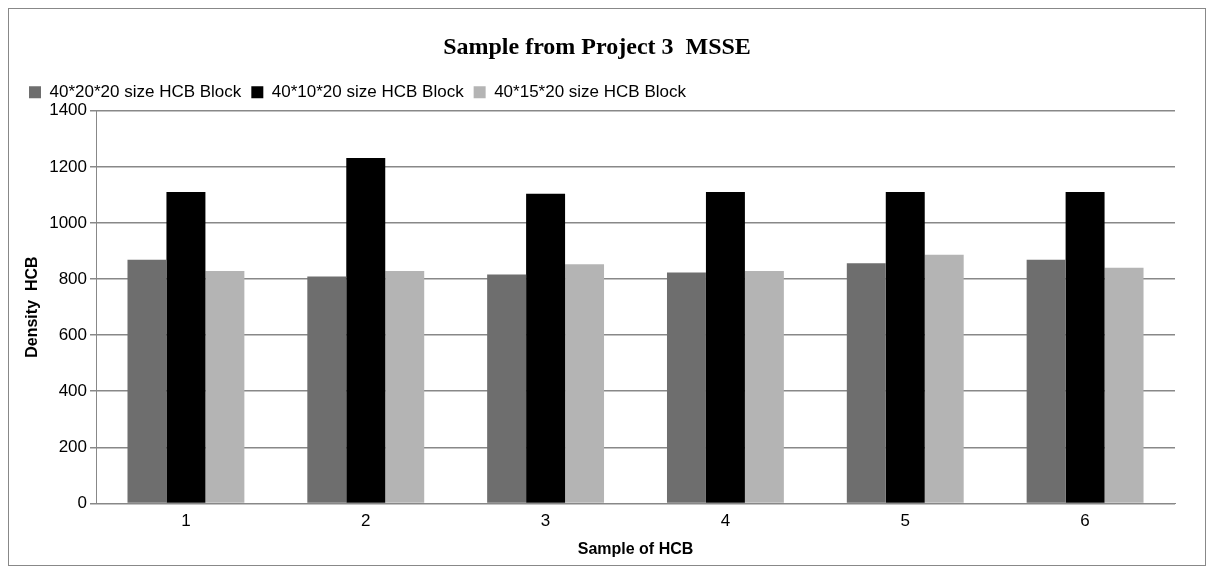 The height and width of the screenshot is (576, 1216). Describe the element at coordinates (368, 91) in the screenshot. I see `legend-label: 40*10*20 size HCB Block` at that location.